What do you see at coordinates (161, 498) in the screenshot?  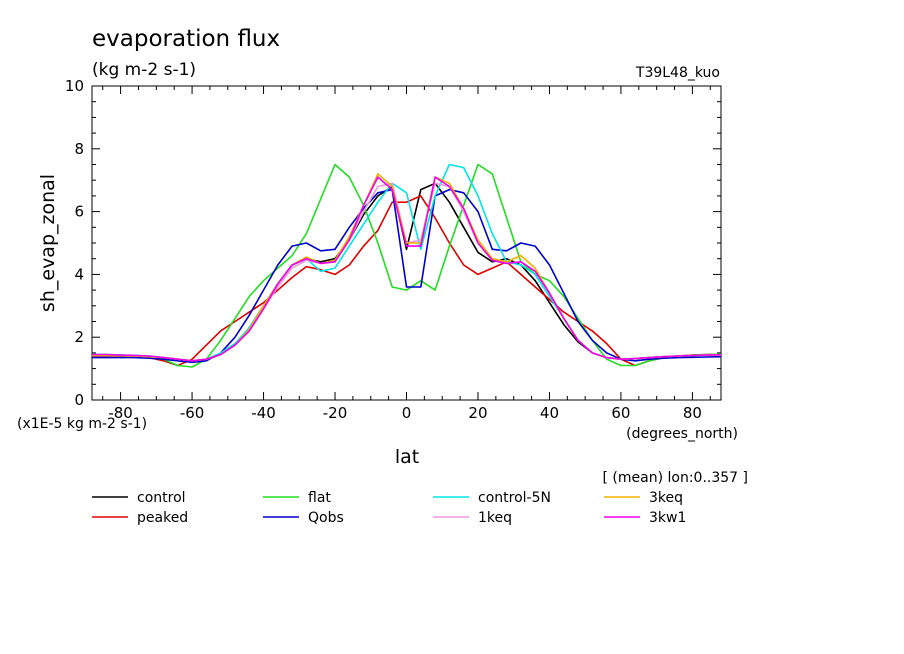 I see `legend-label-control: control` at bounding box center [161, 498].